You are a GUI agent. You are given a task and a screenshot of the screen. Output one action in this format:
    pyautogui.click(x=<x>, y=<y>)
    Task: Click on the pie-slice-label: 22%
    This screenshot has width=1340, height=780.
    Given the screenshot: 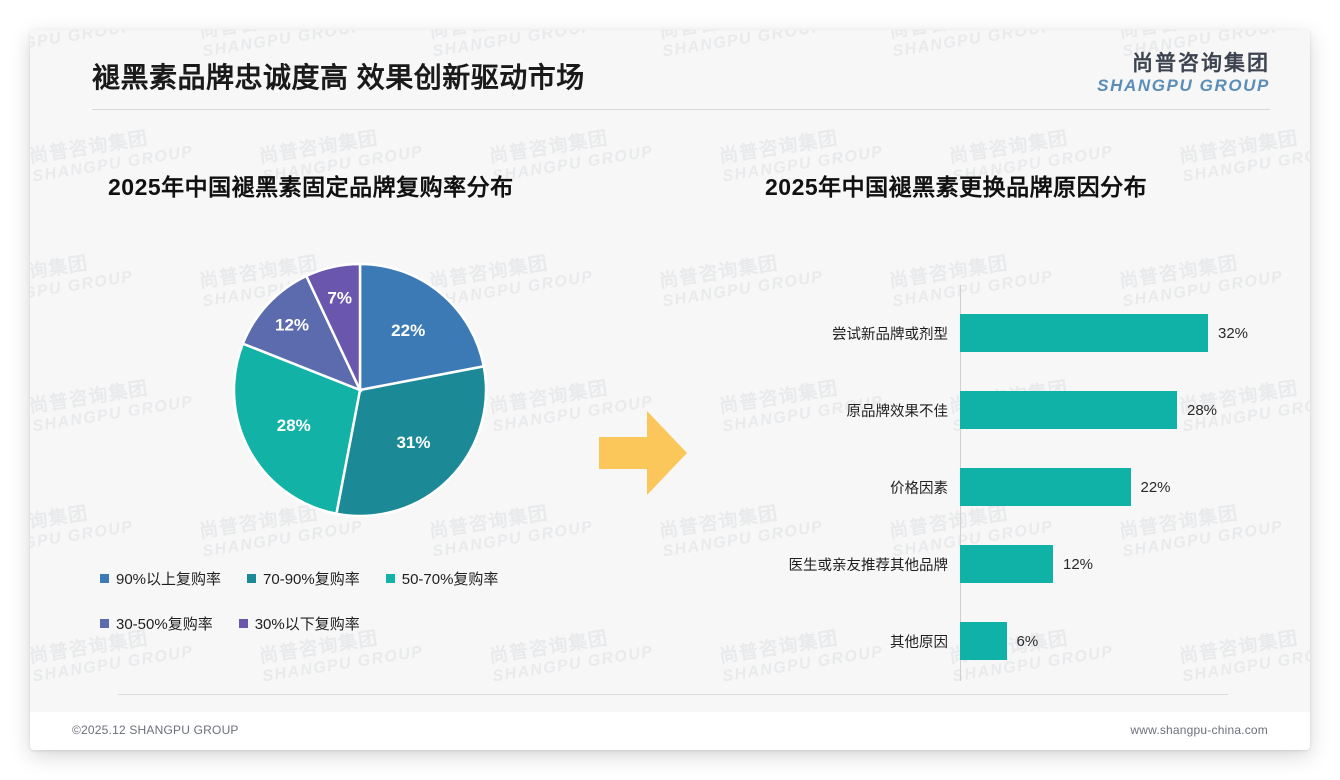 What is the action you would take?
    pyautogui.click(x=408, y=330)
    